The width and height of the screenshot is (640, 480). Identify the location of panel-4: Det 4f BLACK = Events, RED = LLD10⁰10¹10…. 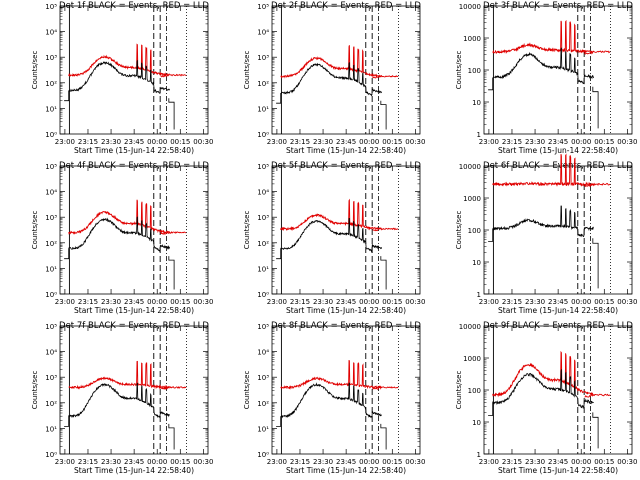
(122, 238).